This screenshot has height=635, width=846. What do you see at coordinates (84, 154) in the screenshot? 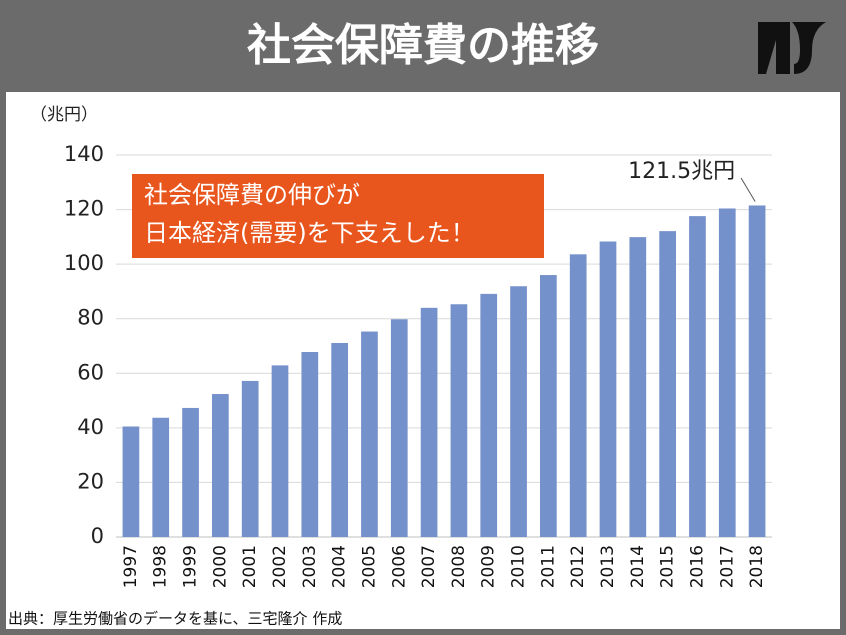
I see `y-tick-label: 140` at bounding box center [84, 154].